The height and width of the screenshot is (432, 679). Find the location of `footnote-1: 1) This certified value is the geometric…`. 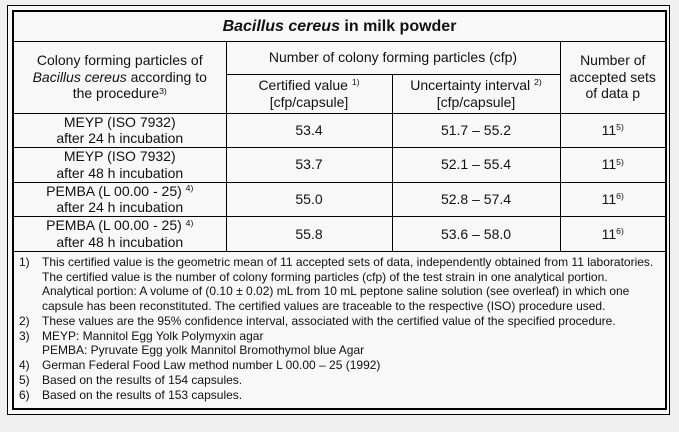

footnote-1: 1) This certified value is the geometric… is located at coordinates (339, 284).